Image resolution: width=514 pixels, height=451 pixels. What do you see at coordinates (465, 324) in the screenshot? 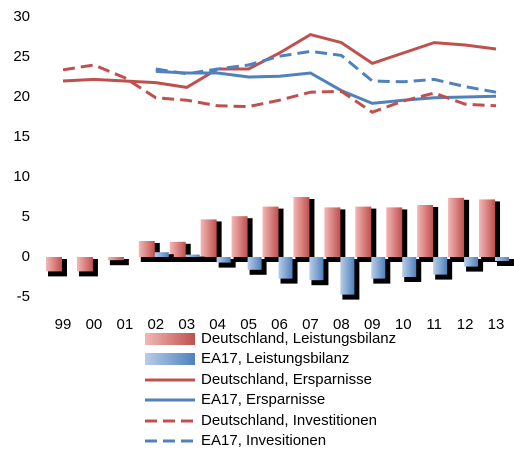
I see `x-tick-label: 12` at bounding box center [465, 324].